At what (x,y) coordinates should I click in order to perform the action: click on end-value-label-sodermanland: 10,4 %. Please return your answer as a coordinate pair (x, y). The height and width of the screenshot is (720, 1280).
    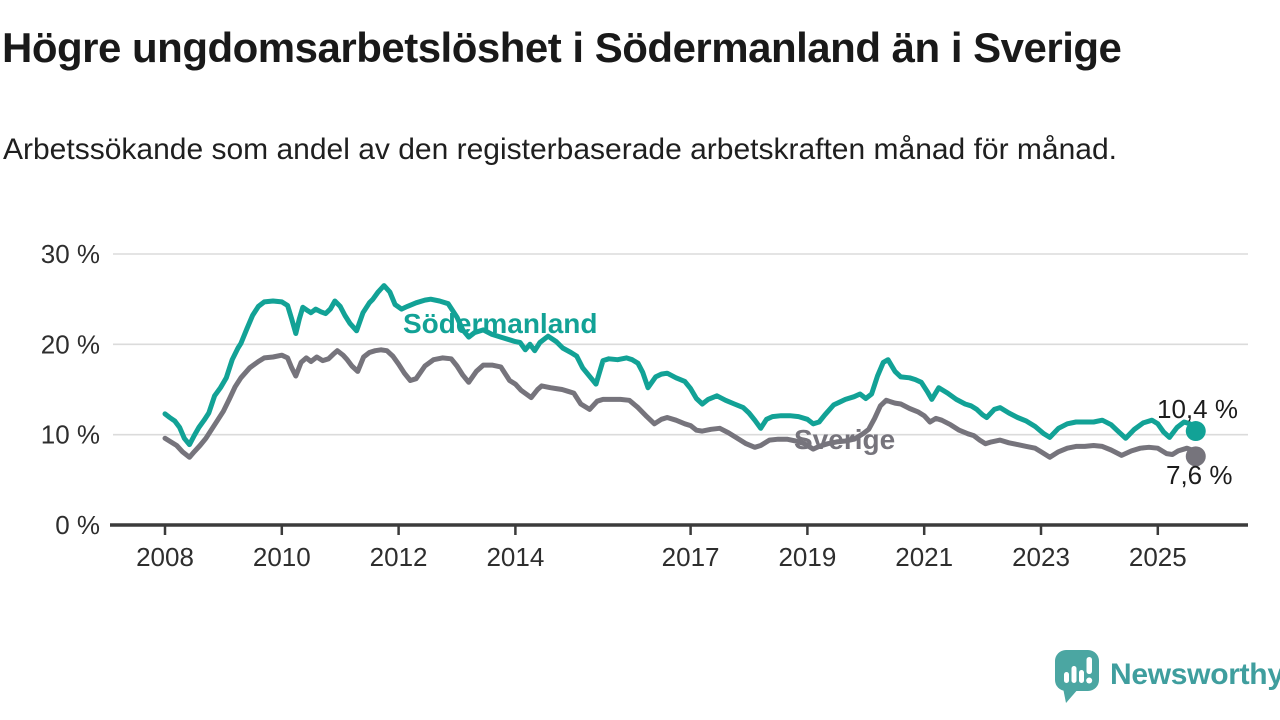
    Looking at the image, I should click on (1197, 409).